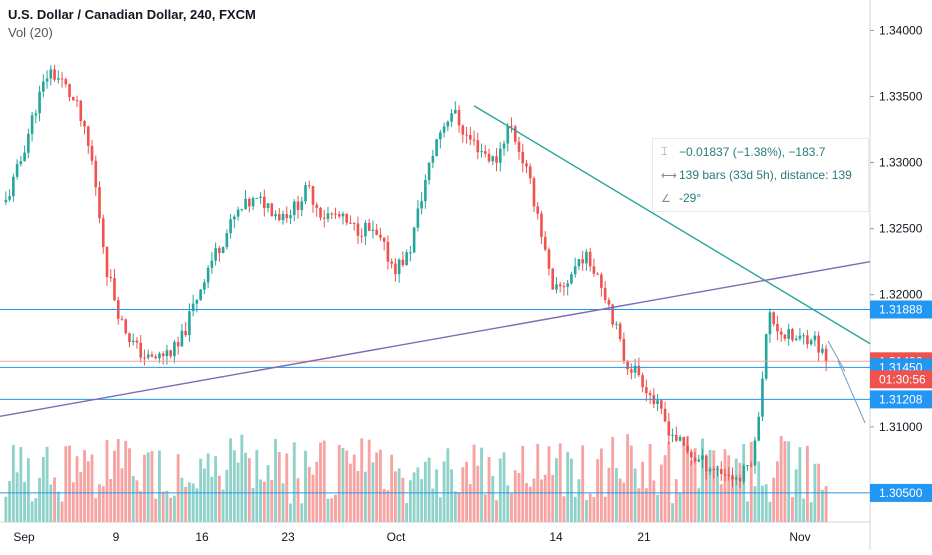 This screenshot has height=555, width=932. I want to click on y-tick-label: 1.31000, so click(901, 427).